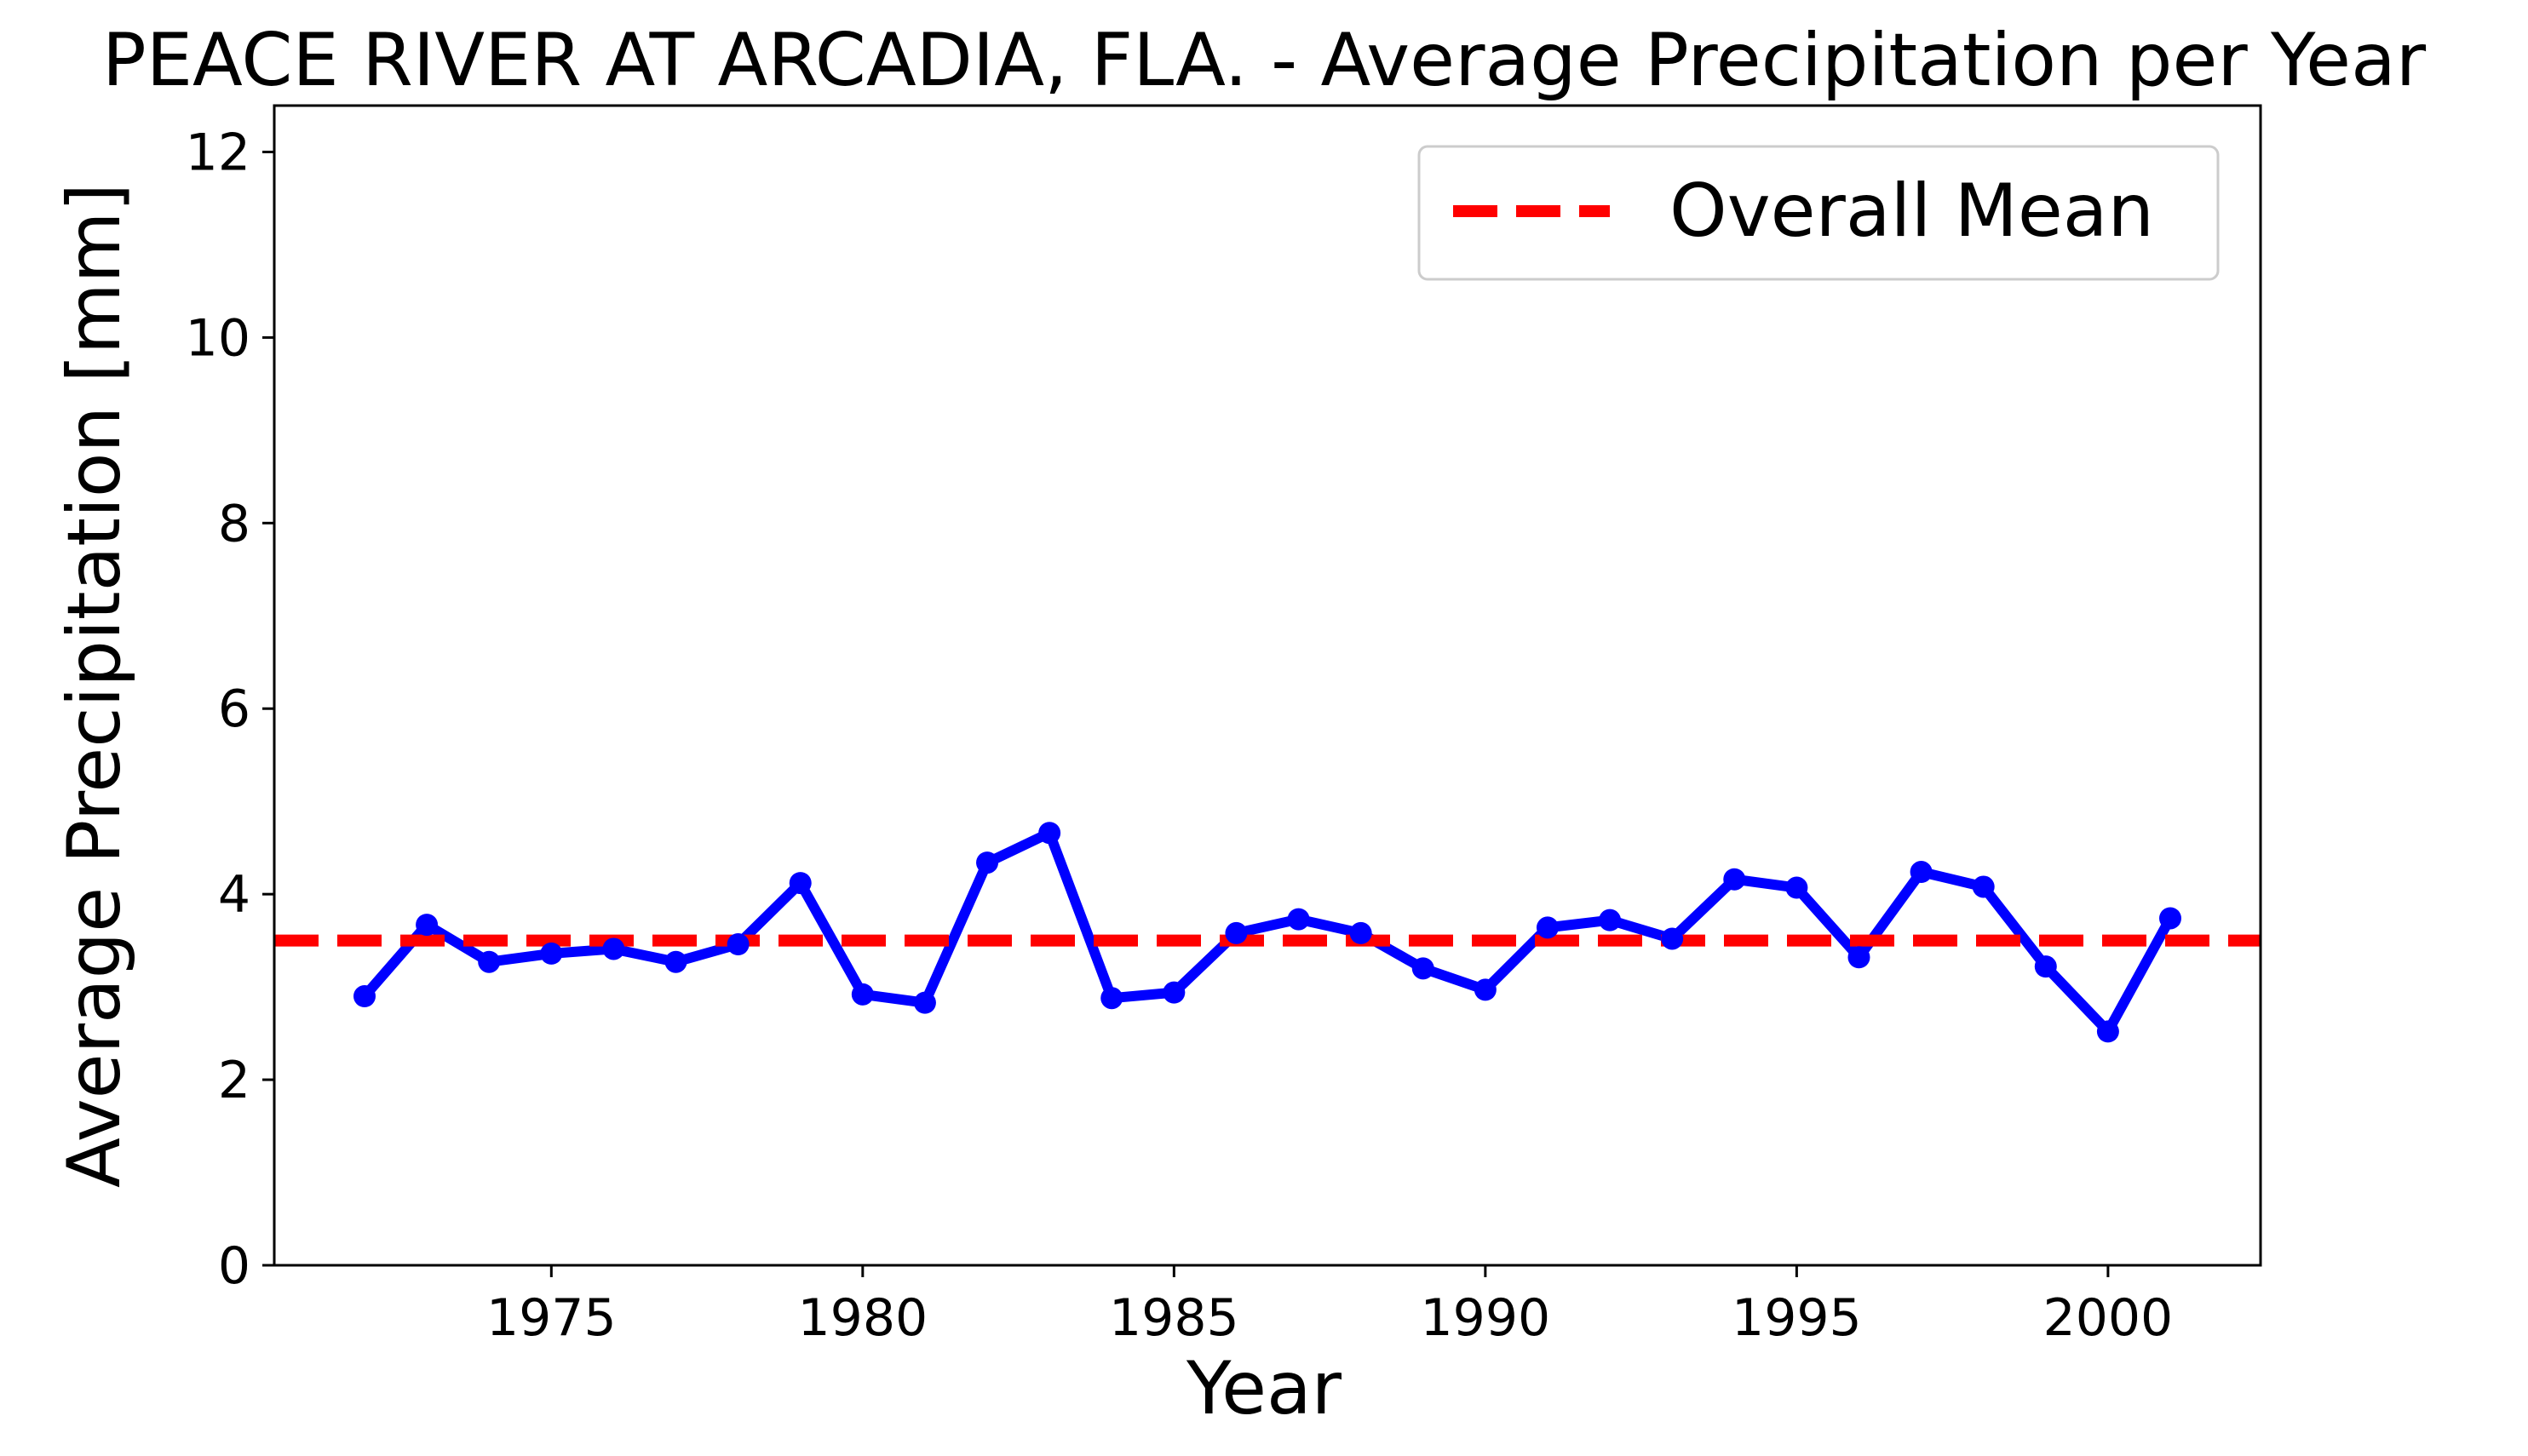 The width and height of the screenshot is (2528, 1456). I want to click on x-axis-title: Year, so click(1264, 1389).